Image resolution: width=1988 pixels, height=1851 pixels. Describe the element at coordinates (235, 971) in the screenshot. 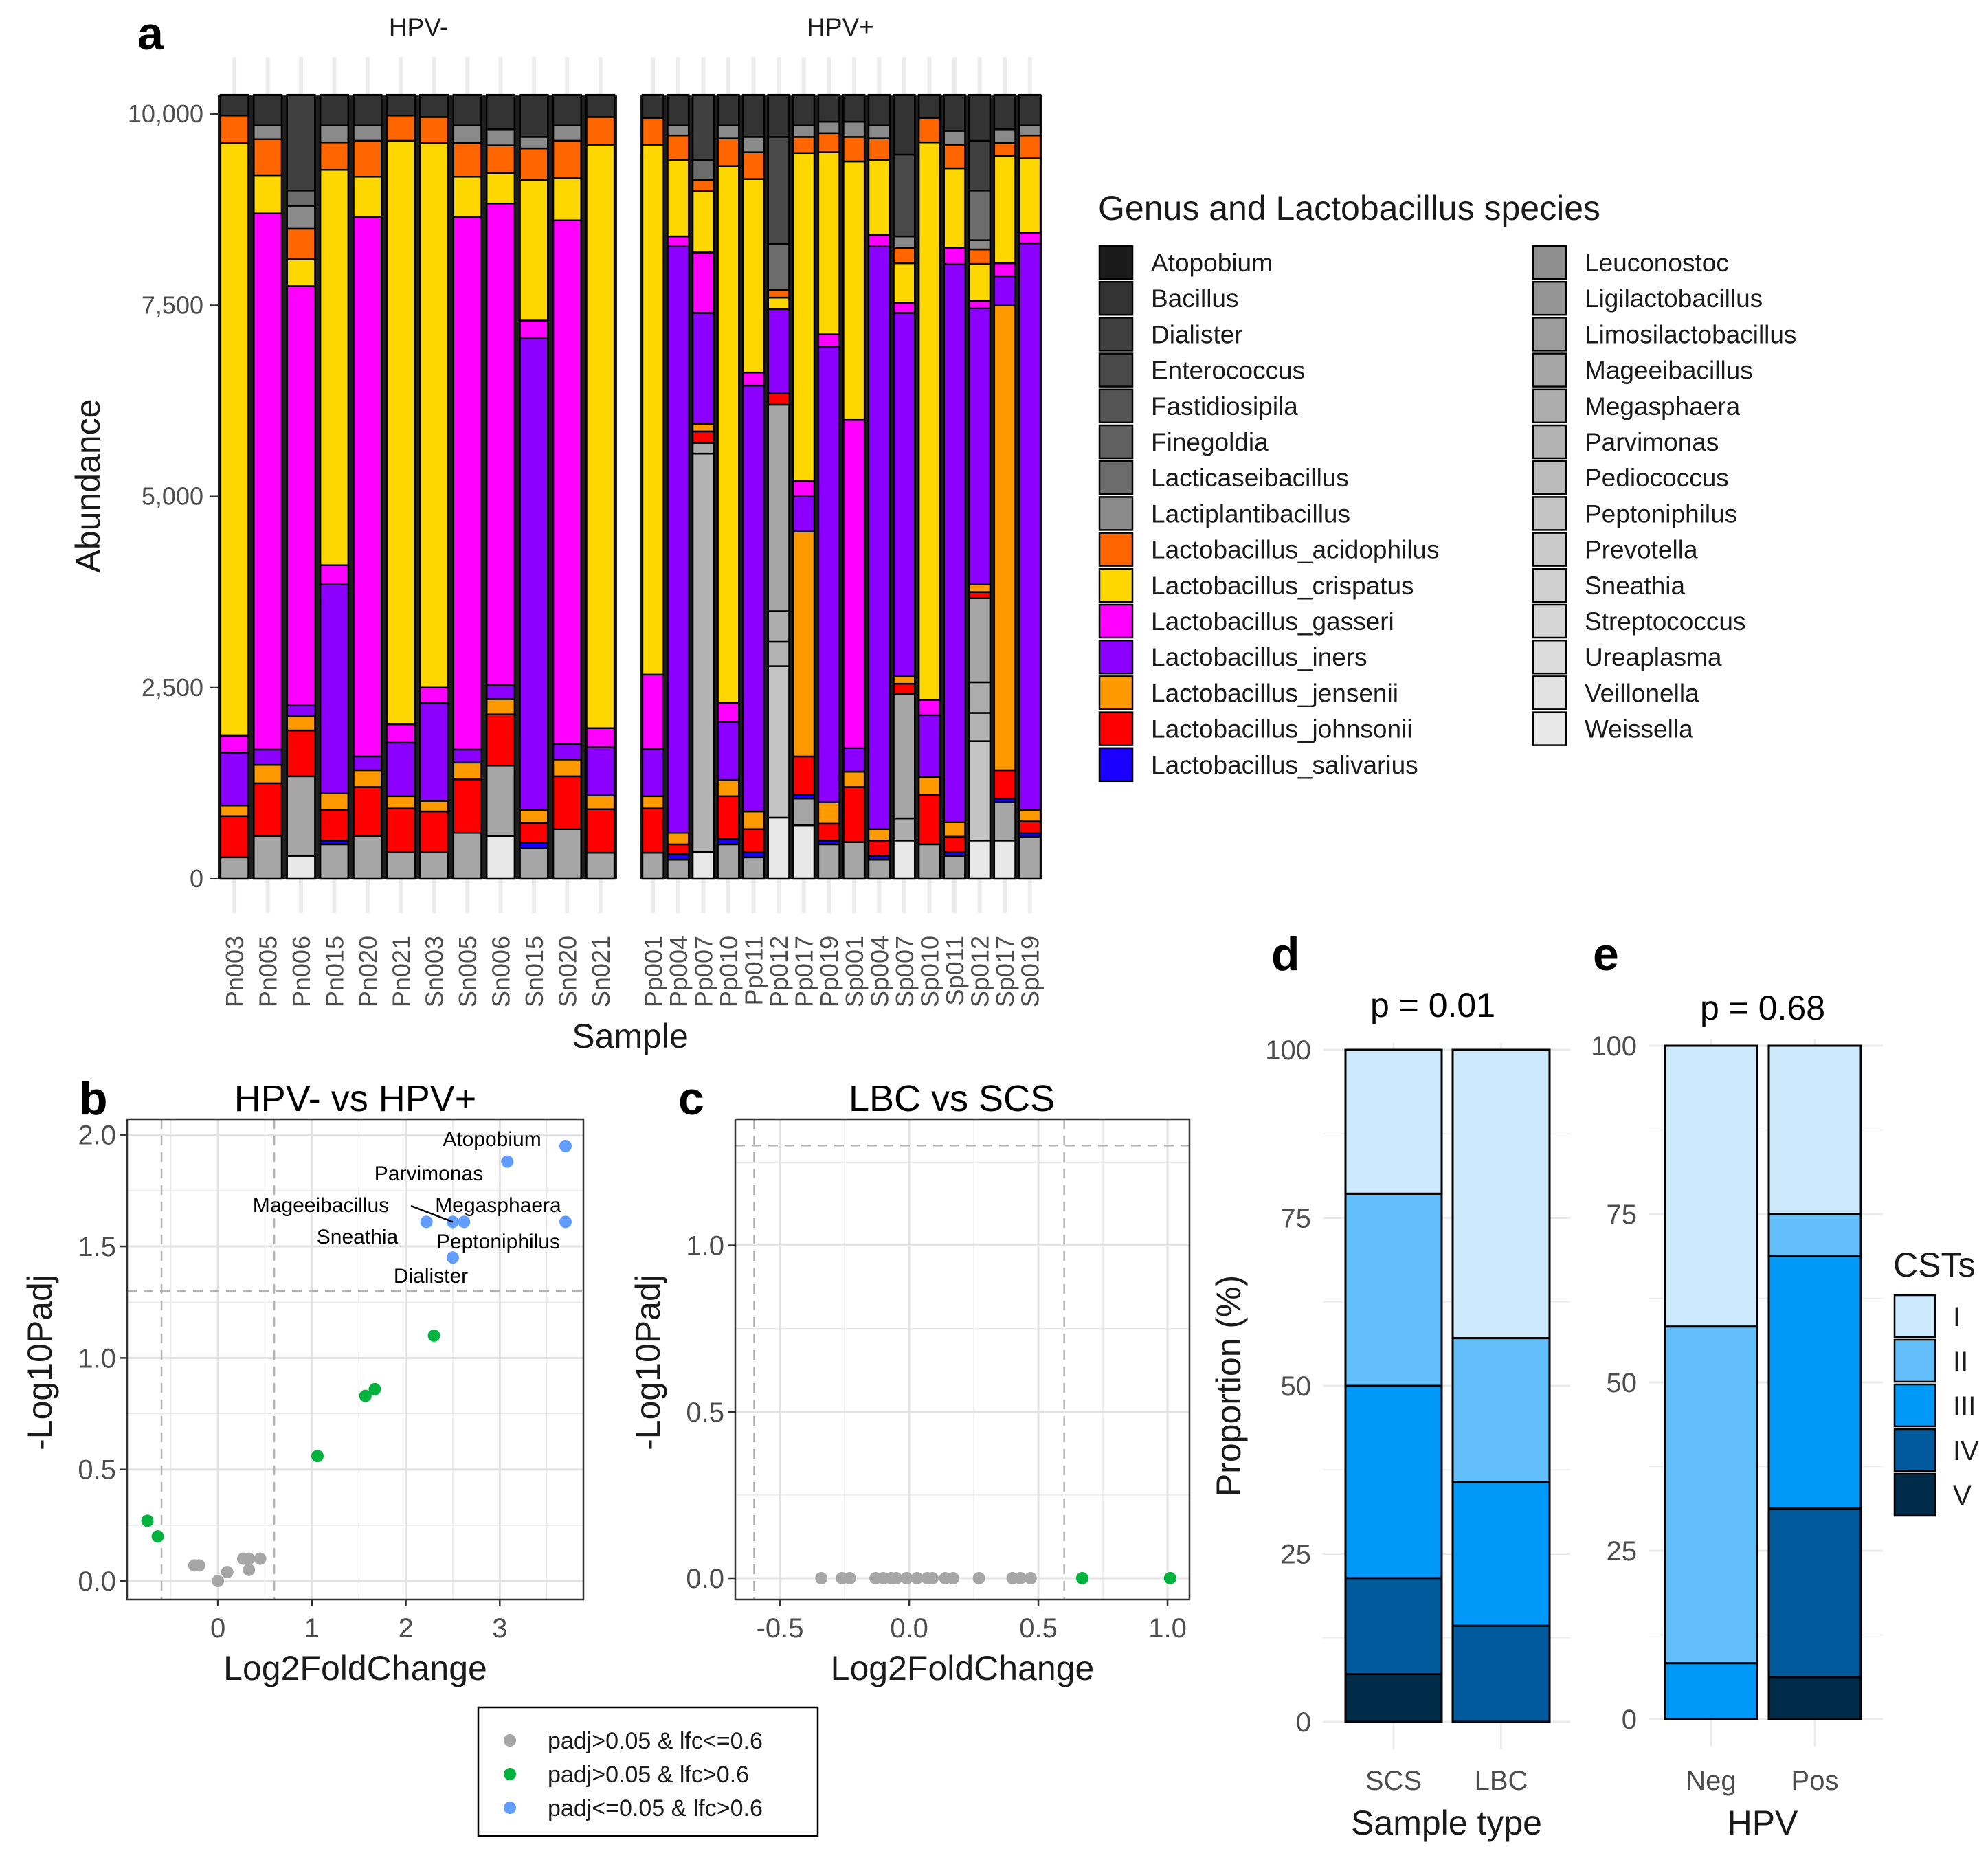

I see `sample-label: Pn003` at that location.